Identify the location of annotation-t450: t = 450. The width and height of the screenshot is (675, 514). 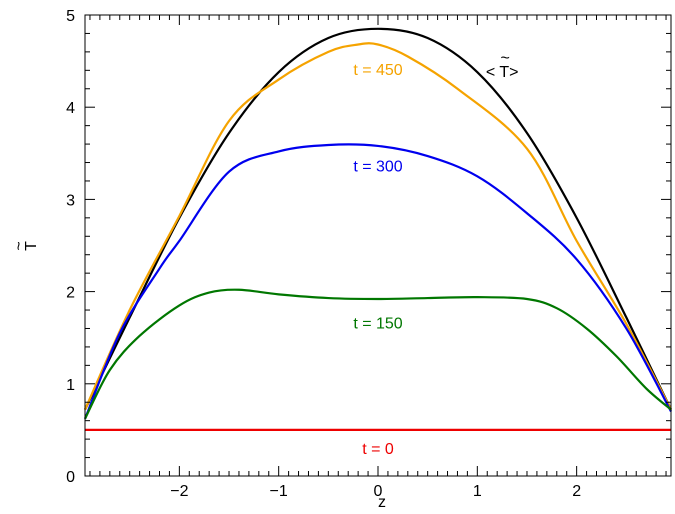
(377, 70).